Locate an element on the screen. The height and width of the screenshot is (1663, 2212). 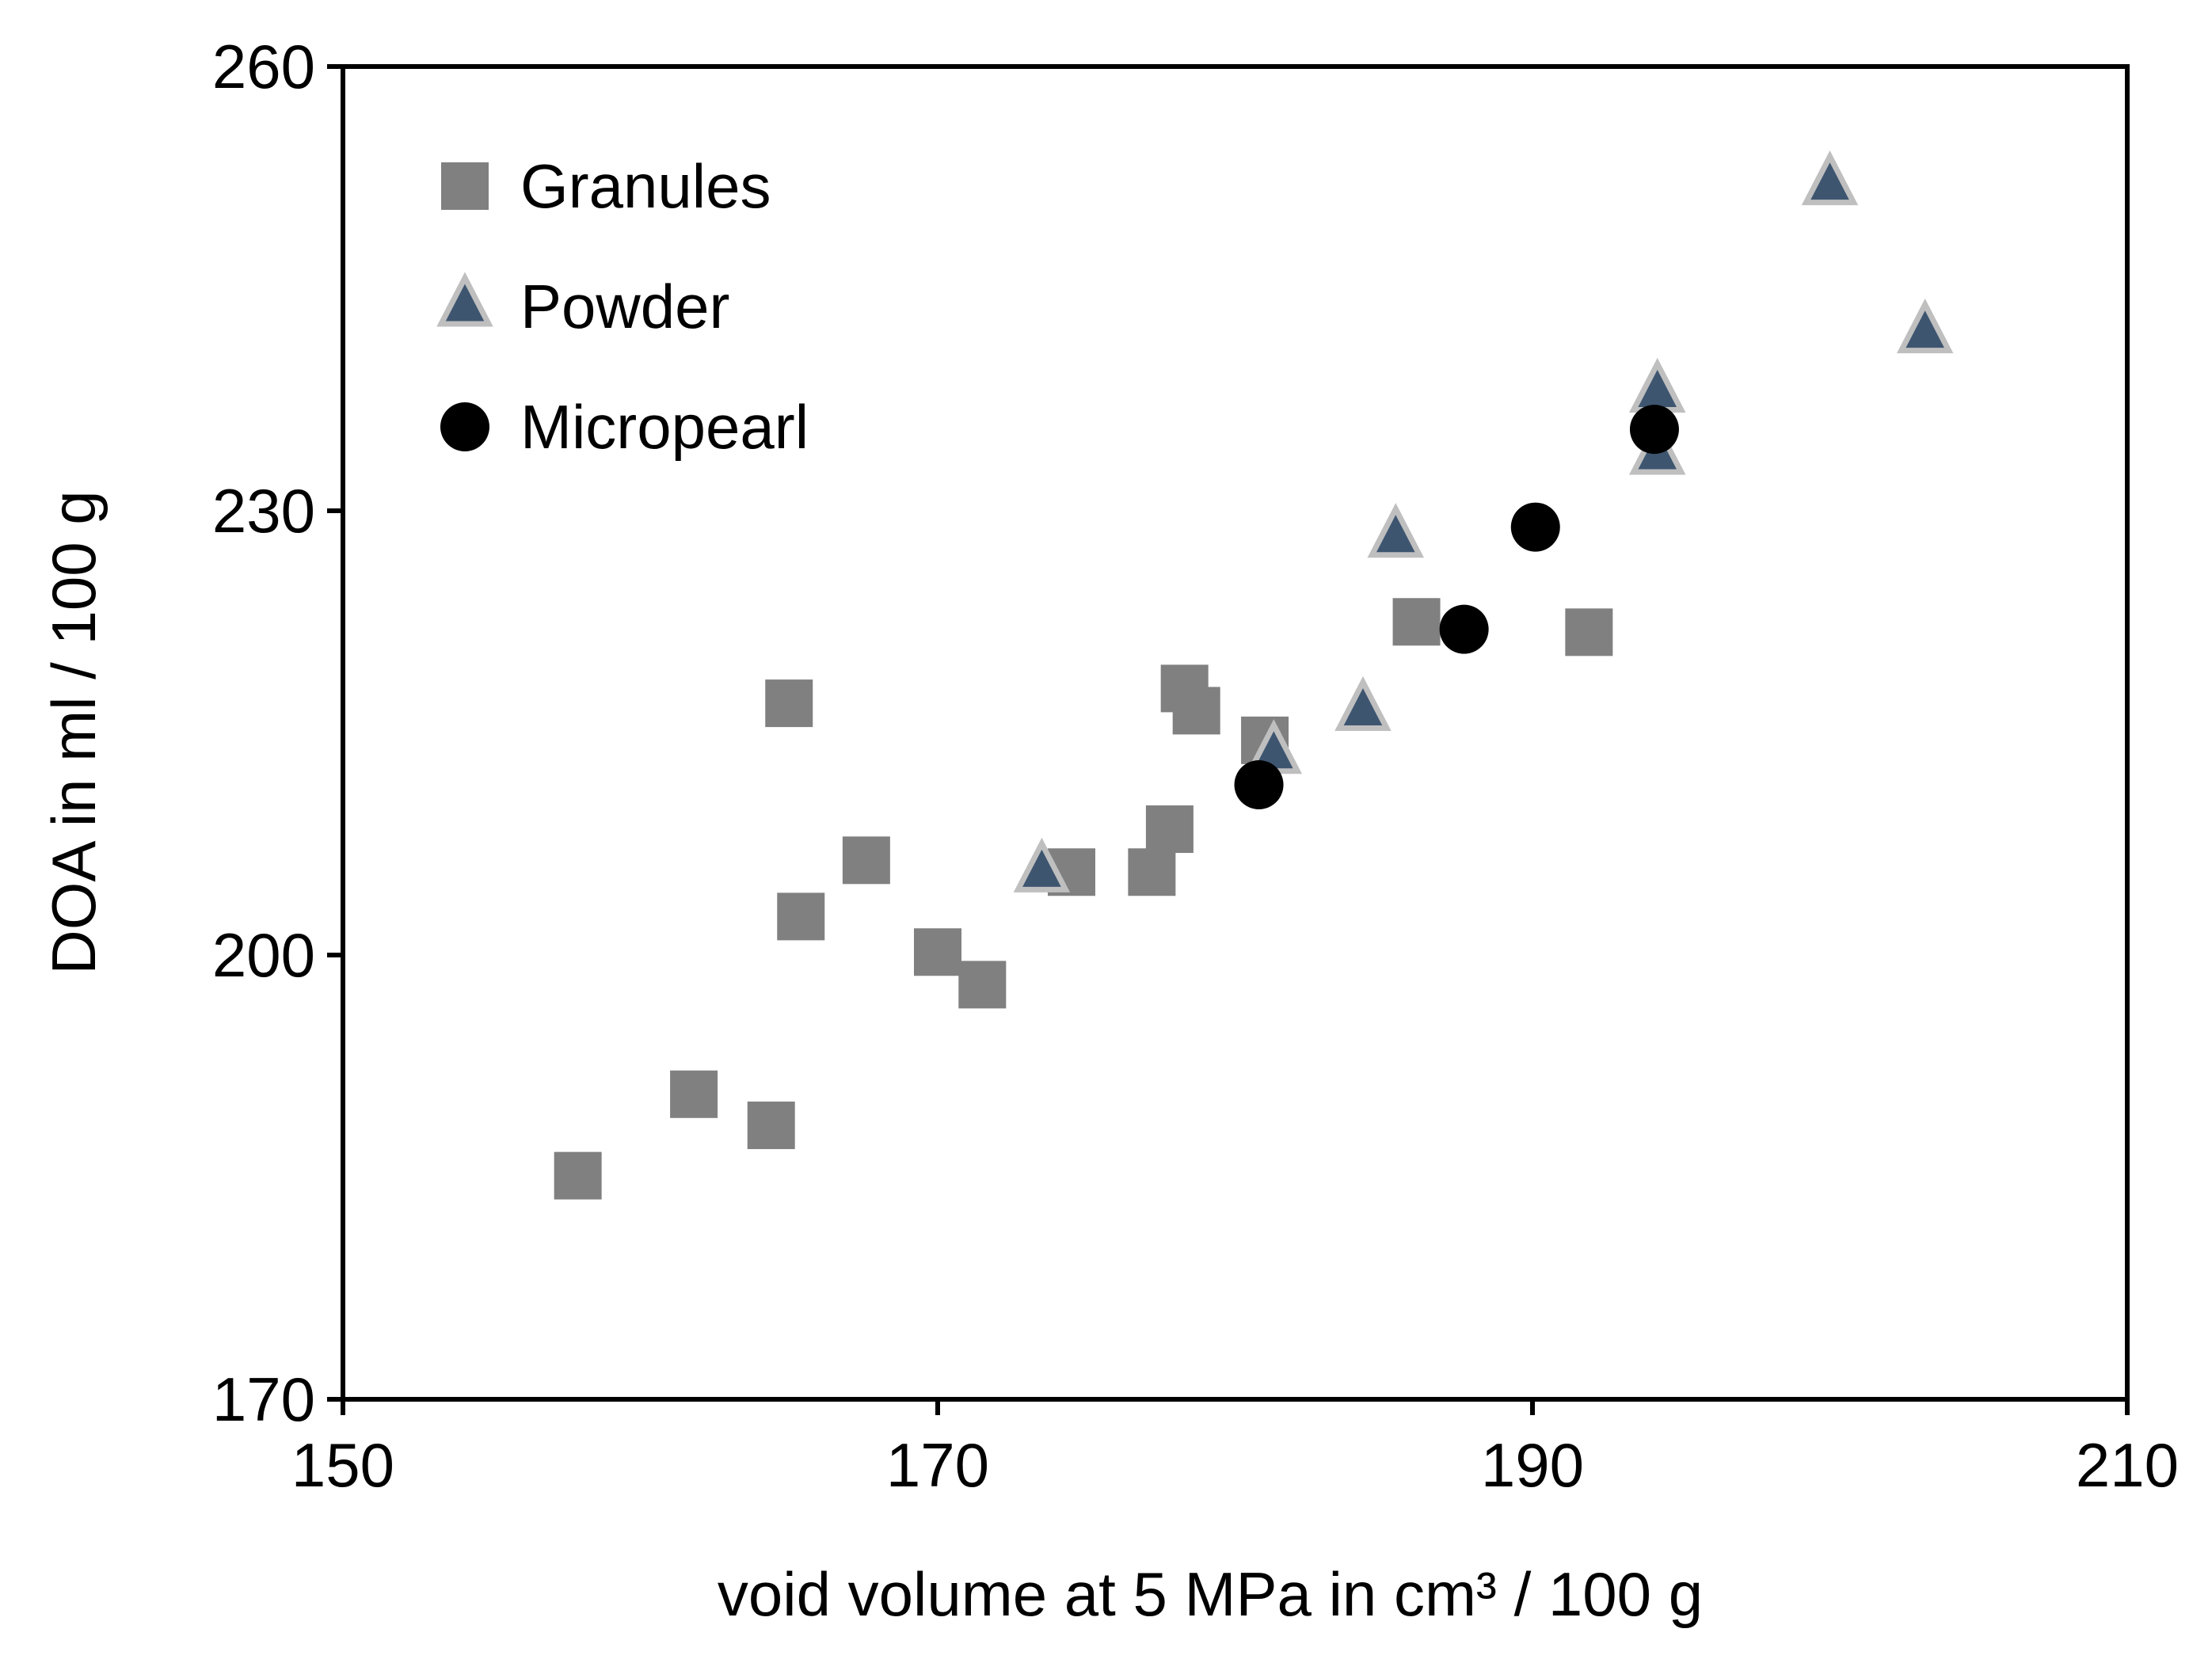
legend-item-micropearl: Micropearl is located at coordinates (624, 427).